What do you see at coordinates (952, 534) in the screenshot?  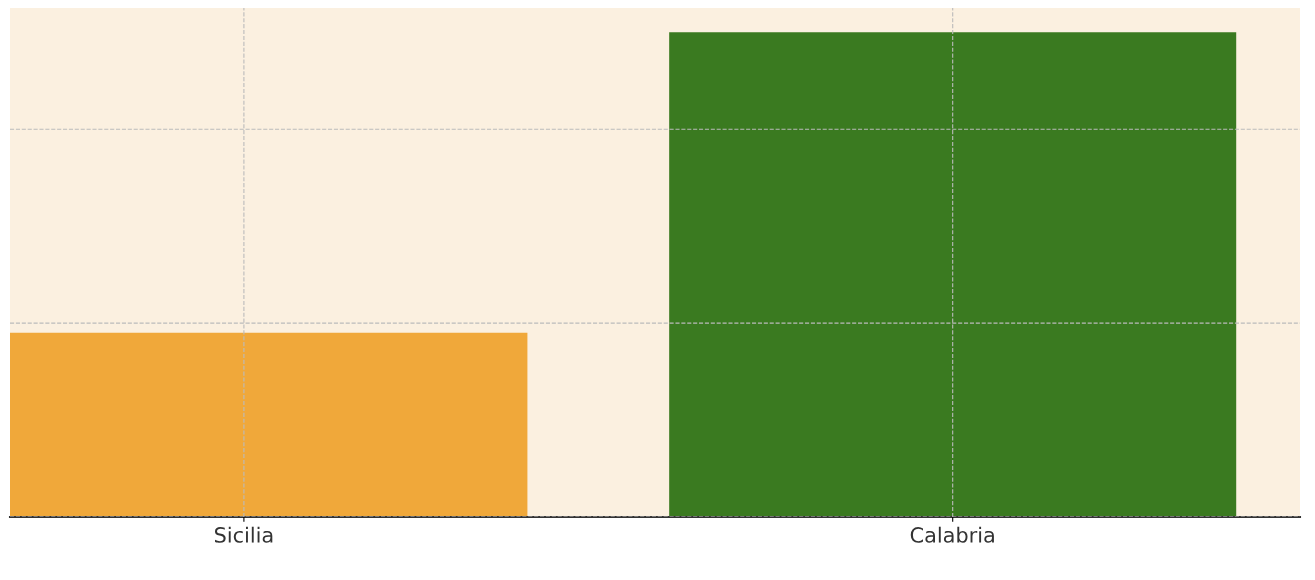 I see `x-tick-label: Calabria` at bounding box center [952, 534].